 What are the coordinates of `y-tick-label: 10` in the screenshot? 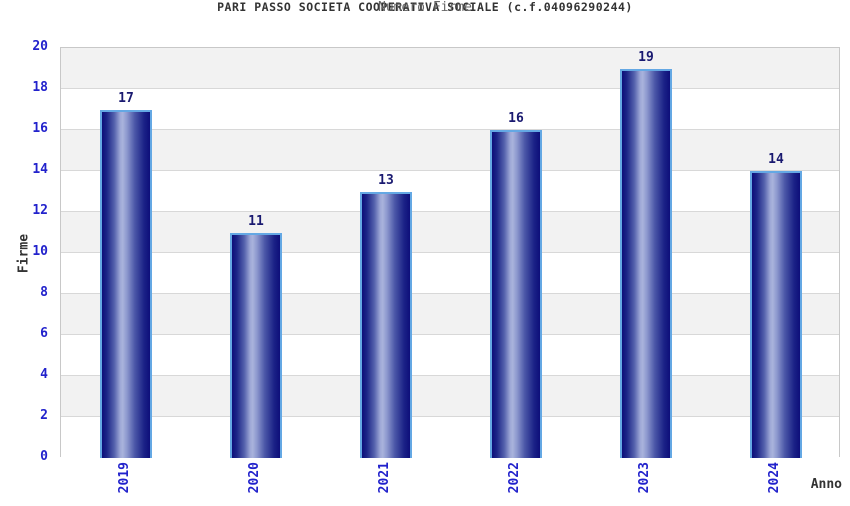 It's located at (40, 251).